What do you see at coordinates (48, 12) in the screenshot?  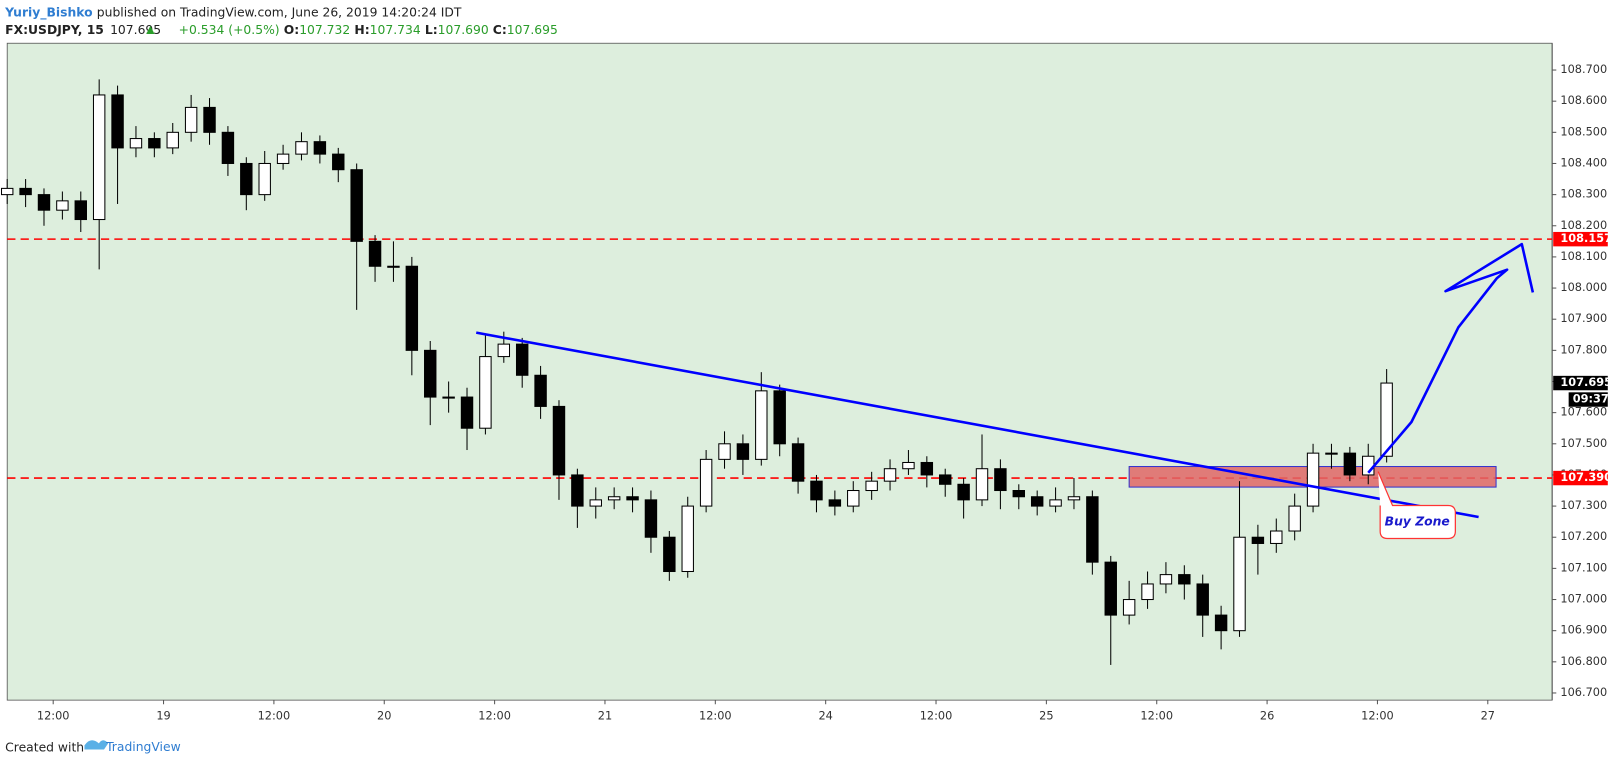 I see `author: Yuriy_Bishko` at bounding box center [48, 12].